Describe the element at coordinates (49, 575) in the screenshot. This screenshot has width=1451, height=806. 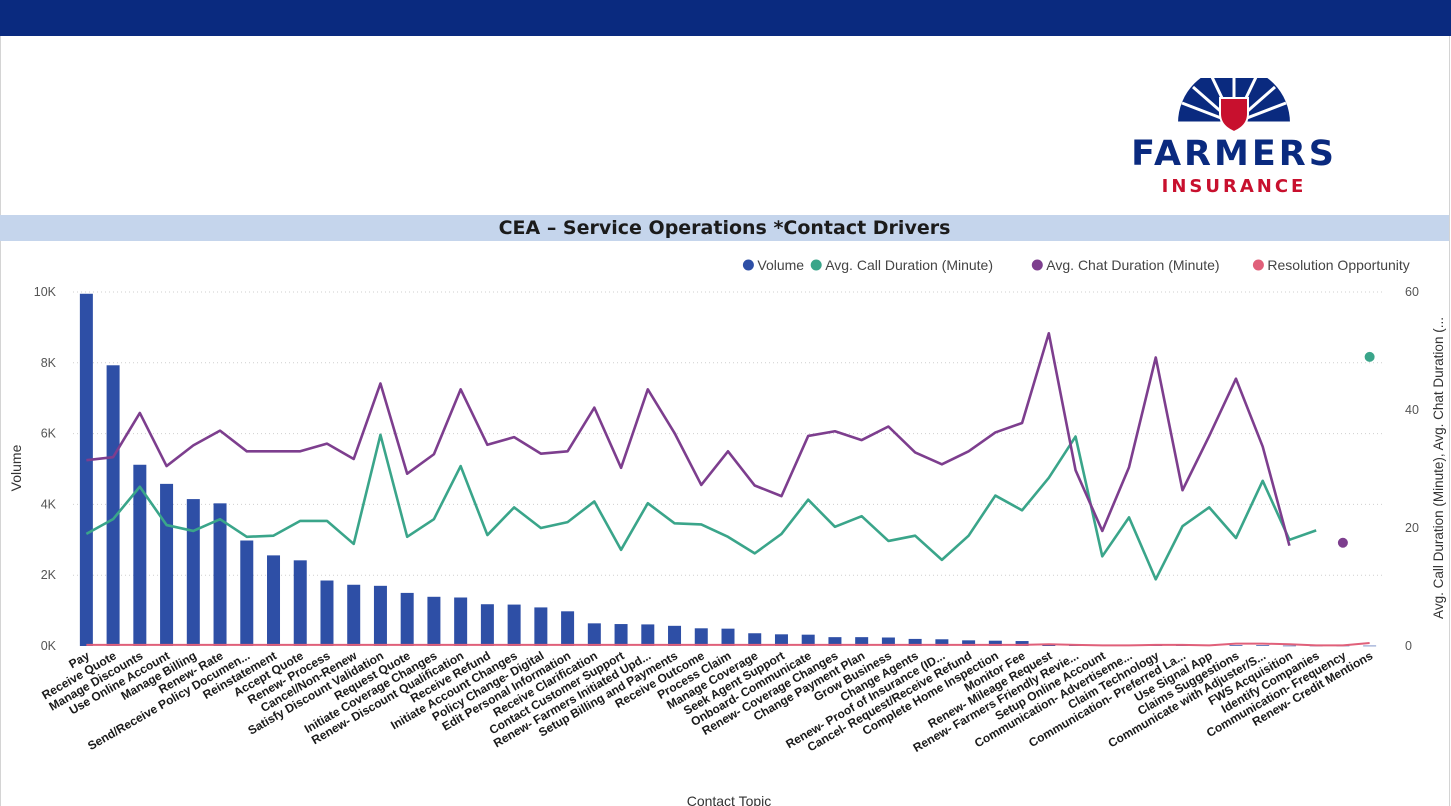
I see `y-tick-label: 2K` at that location.